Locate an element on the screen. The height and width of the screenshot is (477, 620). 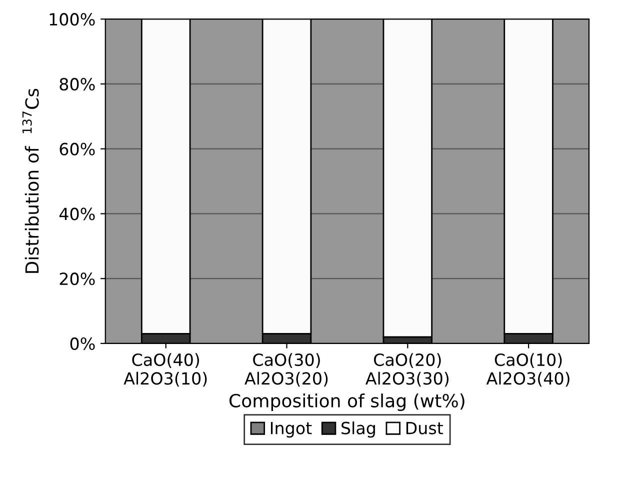
y-tick-label: 80% is located at coordinates (77, 84).